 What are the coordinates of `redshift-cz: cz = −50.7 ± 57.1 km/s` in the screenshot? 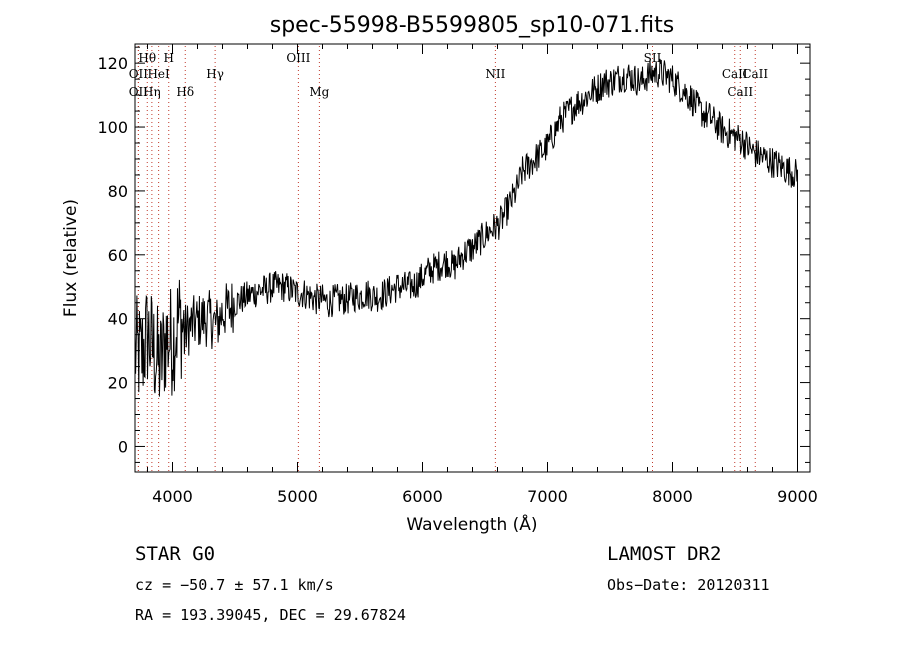 It's located at (234, 585).